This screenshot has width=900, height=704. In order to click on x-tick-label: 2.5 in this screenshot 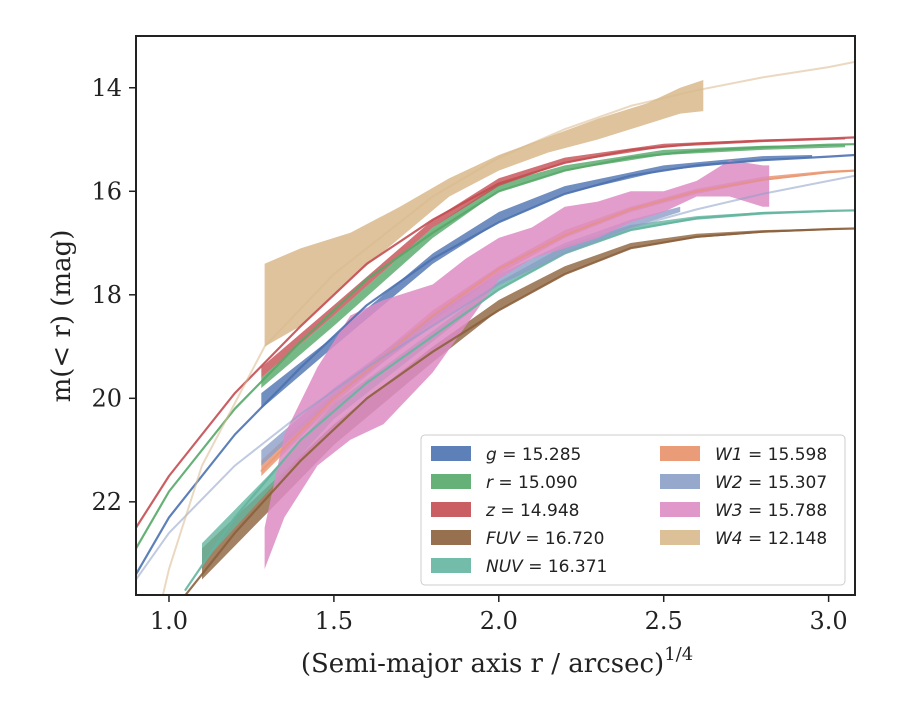, I will do `click(664, 621)`.